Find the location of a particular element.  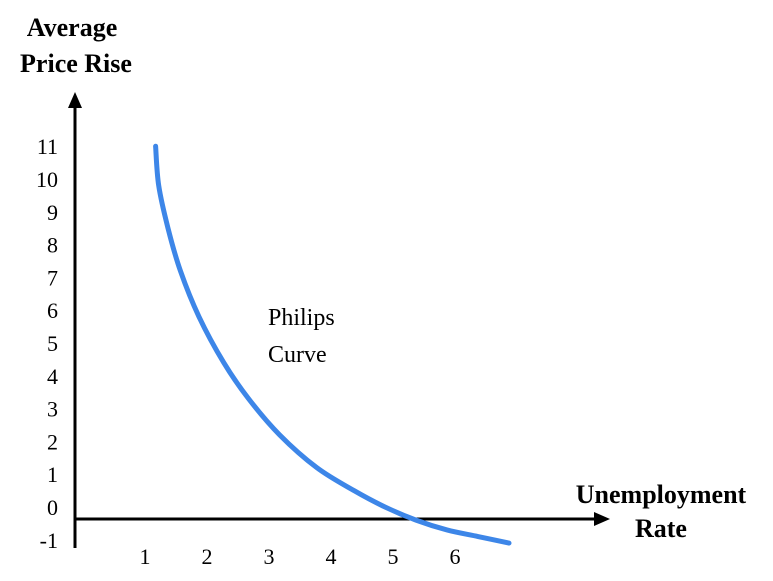

x-tick-label: 1 is located at coordinates (145, 556).